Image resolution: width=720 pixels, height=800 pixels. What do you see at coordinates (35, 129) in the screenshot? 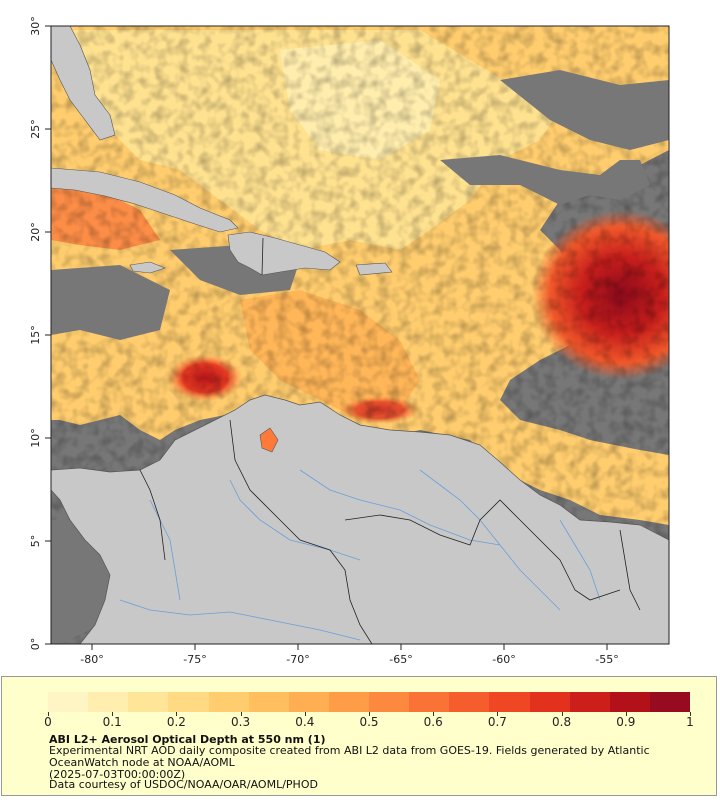
I see `lat-tick-label: 25°` at bounding box center [35, 129].